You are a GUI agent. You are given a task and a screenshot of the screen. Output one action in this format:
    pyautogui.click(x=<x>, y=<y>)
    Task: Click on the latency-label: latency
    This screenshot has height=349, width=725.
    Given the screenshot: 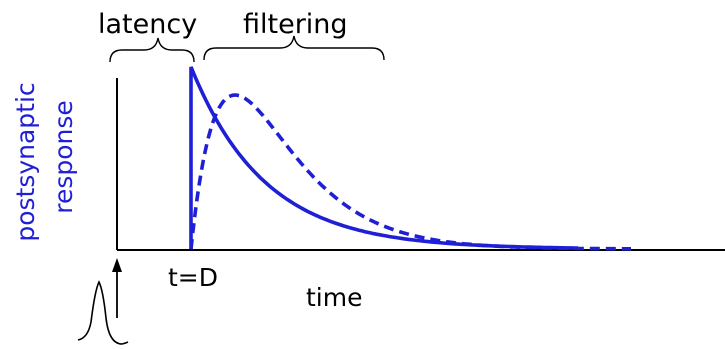 What is the action you would take?
    pyautogui.click(x=147, y=24)
    